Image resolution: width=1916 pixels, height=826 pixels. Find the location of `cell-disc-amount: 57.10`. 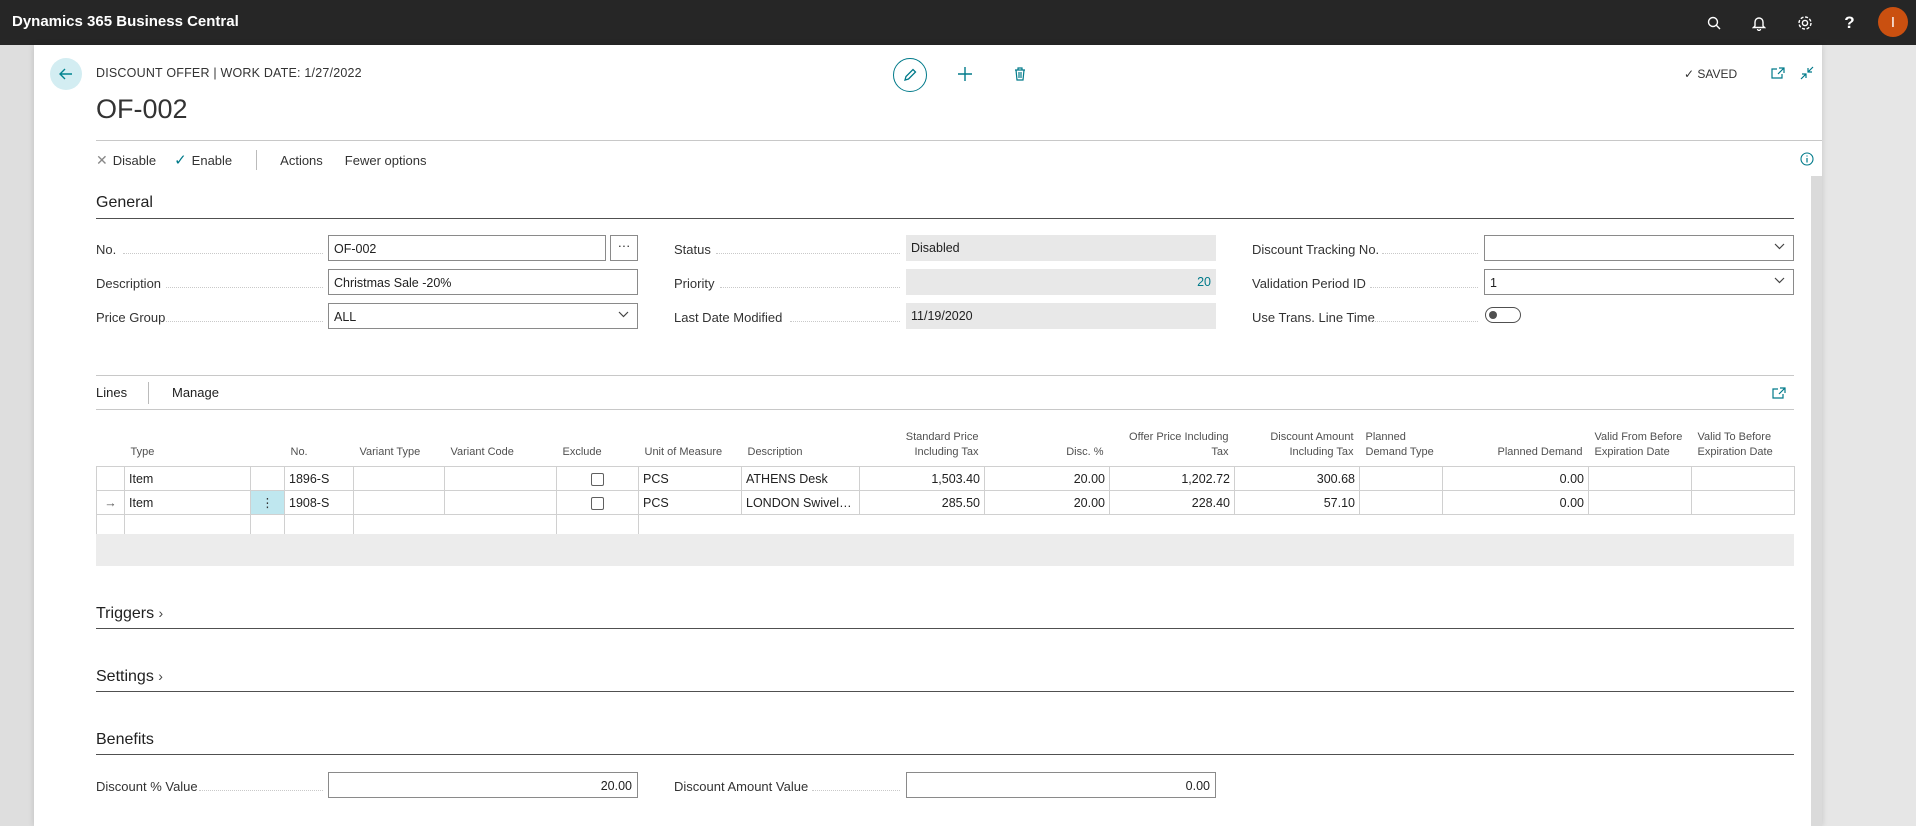

cell-disc-amount: 57.10 is located at coordinates (1297, 502).